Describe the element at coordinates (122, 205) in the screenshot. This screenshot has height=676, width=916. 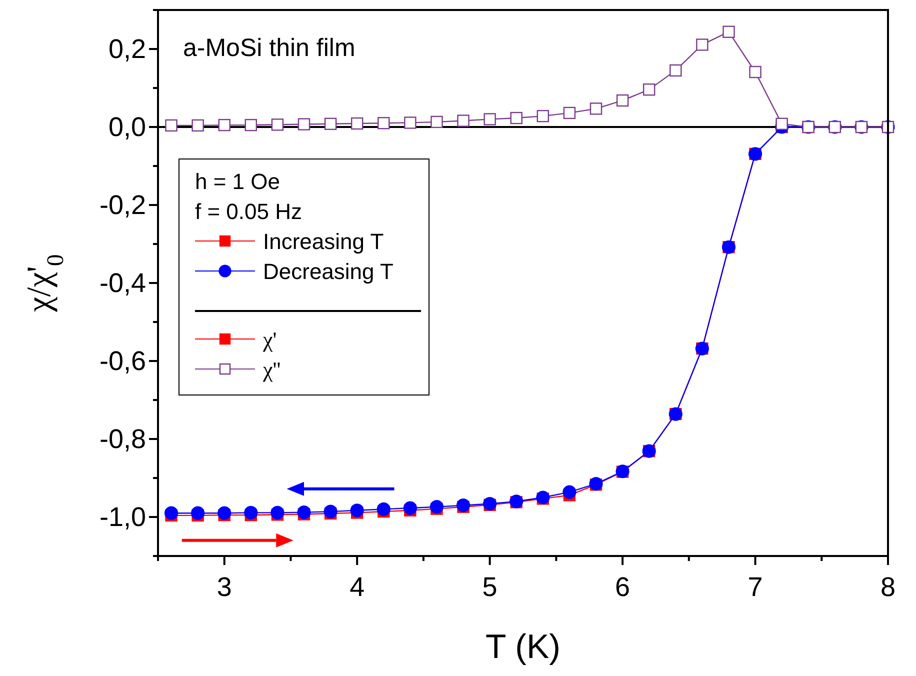
I see `y-tick-label: -0,2` at that location.